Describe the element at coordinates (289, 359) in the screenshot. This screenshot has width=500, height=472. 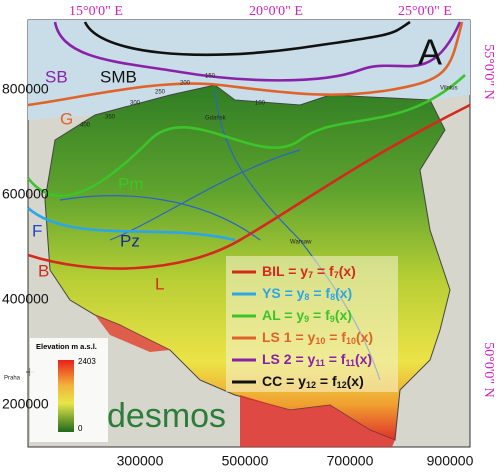
I see `legend-text: LS 2 = y` at that location.